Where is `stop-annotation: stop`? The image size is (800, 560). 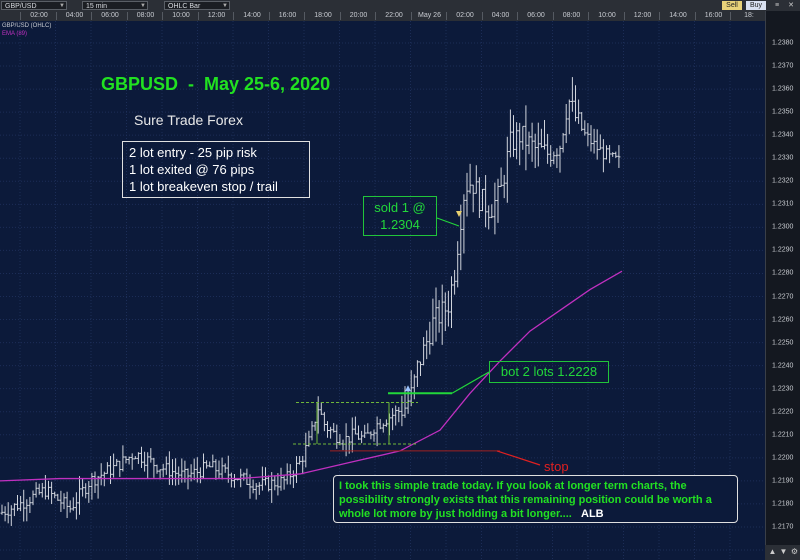
stop-annotation: stop is located at coordinates (556, 466).